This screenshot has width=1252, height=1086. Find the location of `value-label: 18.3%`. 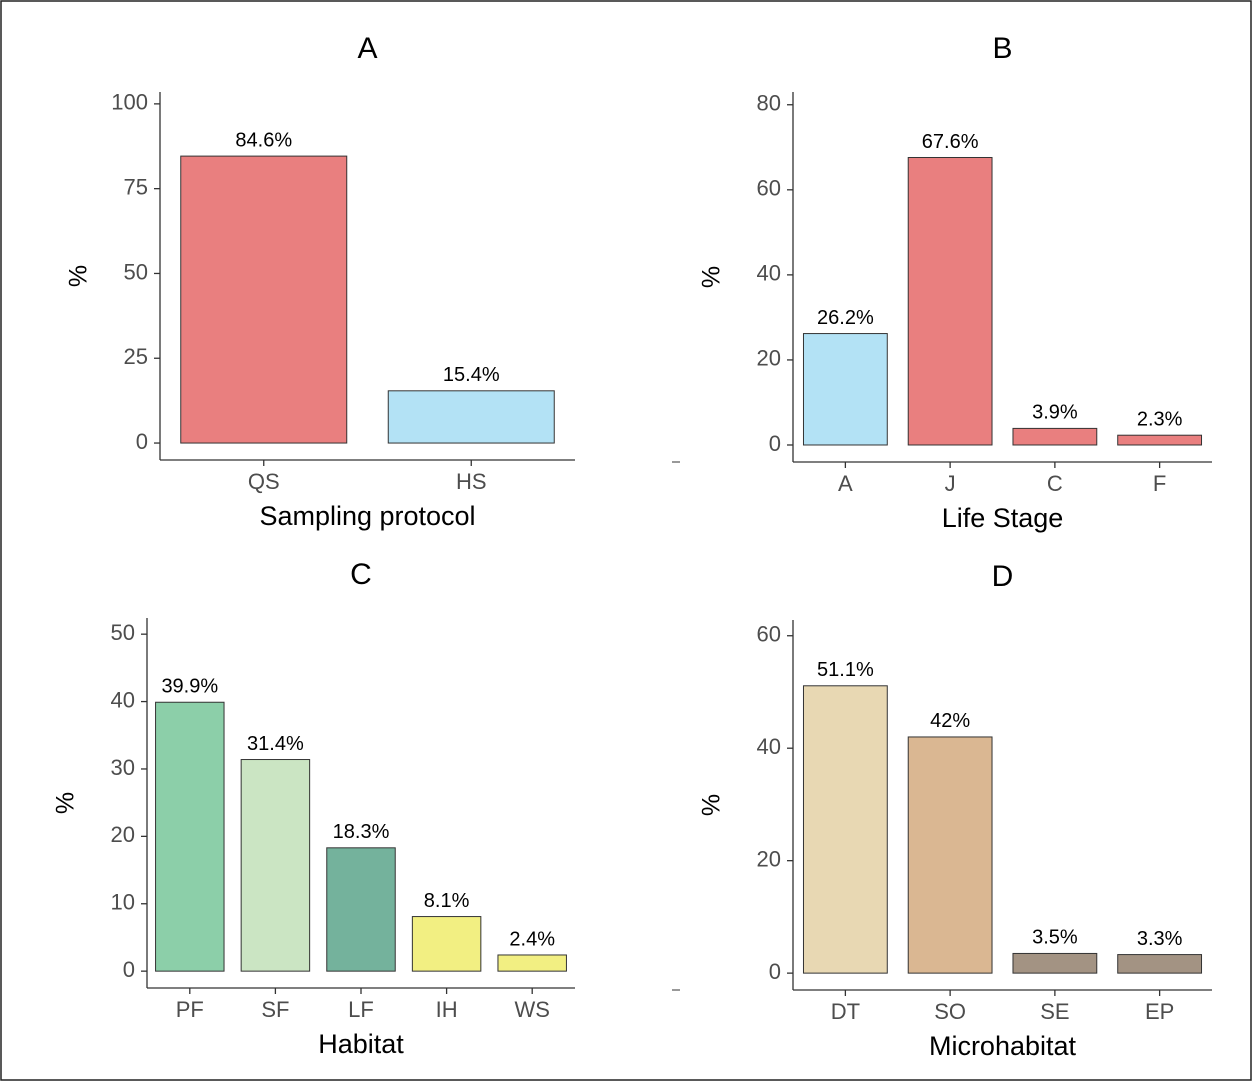

value-label: 18.3% is located at coordinates (361, 832).